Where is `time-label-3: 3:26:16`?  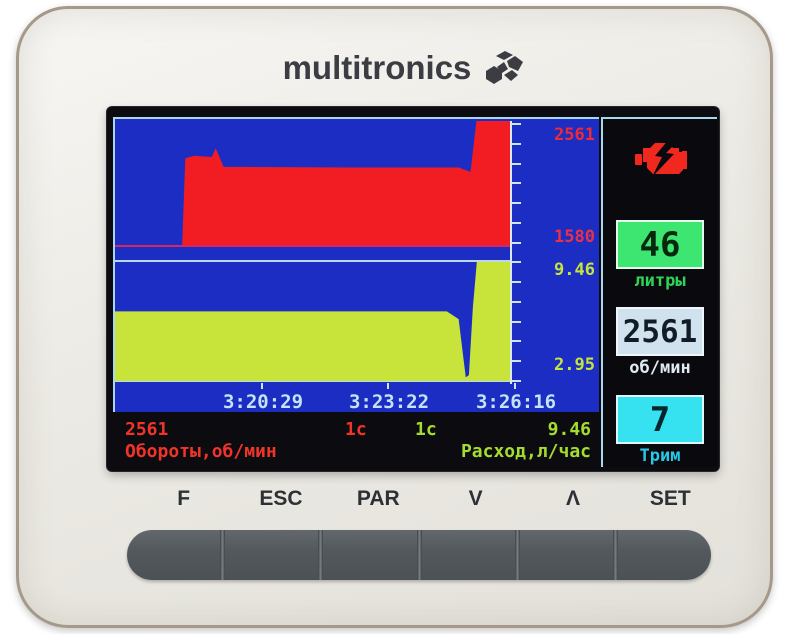
time-label-3: 3:26:16 is located at coordinates (516, 402).